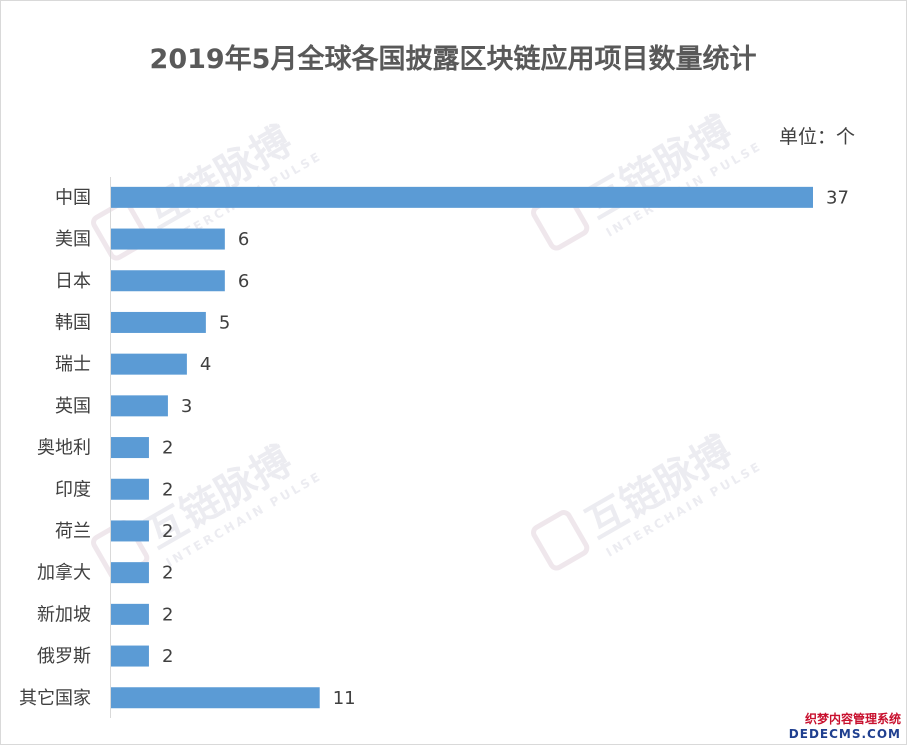 The height and width of the screenshot is (745, 907). What do you see at coordinates (837, 197) in the screenshot?
I see `data-label: 37` at bounding box center [837, 197].